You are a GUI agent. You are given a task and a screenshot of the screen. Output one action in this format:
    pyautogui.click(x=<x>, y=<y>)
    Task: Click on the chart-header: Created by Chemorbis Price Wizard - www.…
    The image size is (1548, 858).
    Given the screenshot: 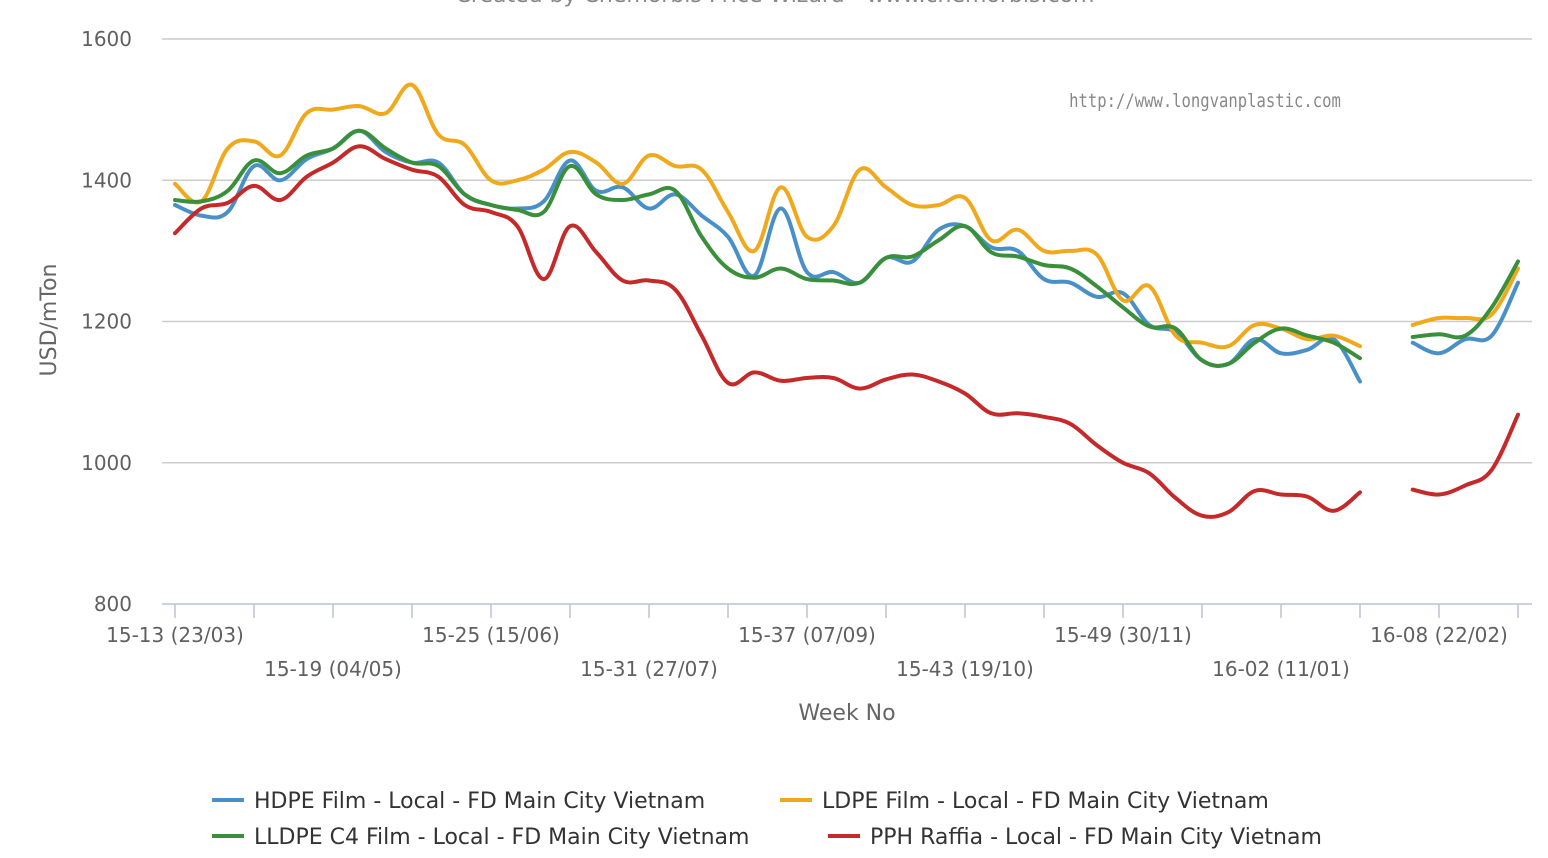 What is the action you would take?
    pyautogui.click(x=775, y=4)
    